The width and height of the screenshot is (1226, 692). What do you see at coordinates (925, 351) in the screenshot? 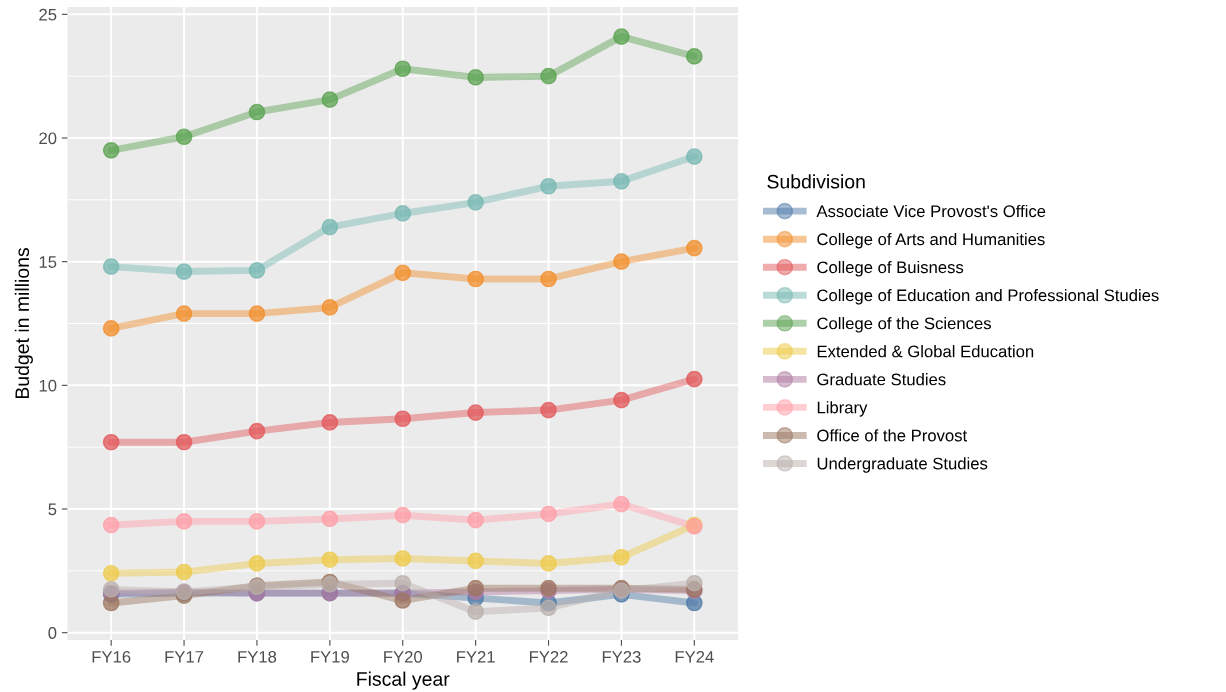
I see `legend-label: Extended & Global Education` at bounding box center [925, 351].